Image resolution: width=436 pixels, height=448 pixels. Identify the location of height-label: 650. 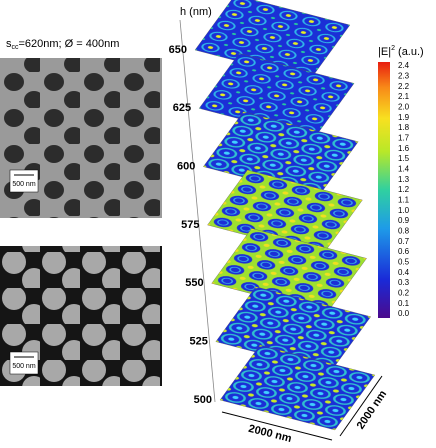
(178, 50).